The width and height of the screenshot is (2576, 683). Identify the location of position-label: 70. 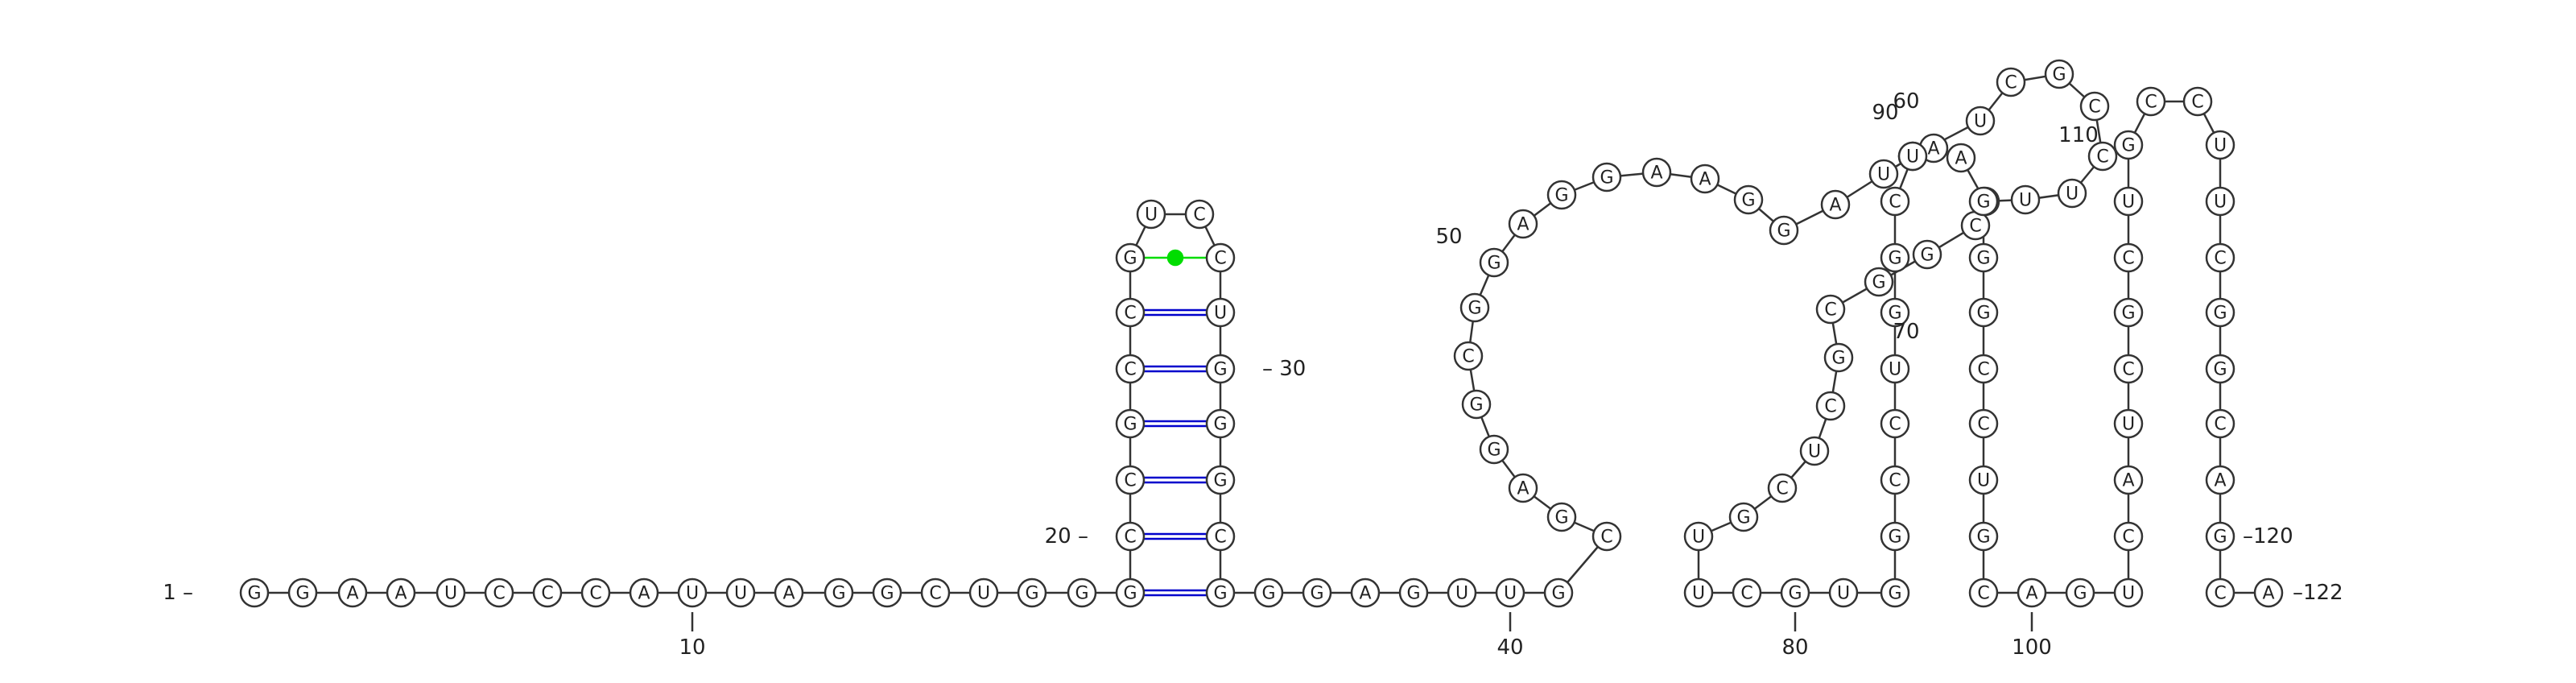
(1906, 332).